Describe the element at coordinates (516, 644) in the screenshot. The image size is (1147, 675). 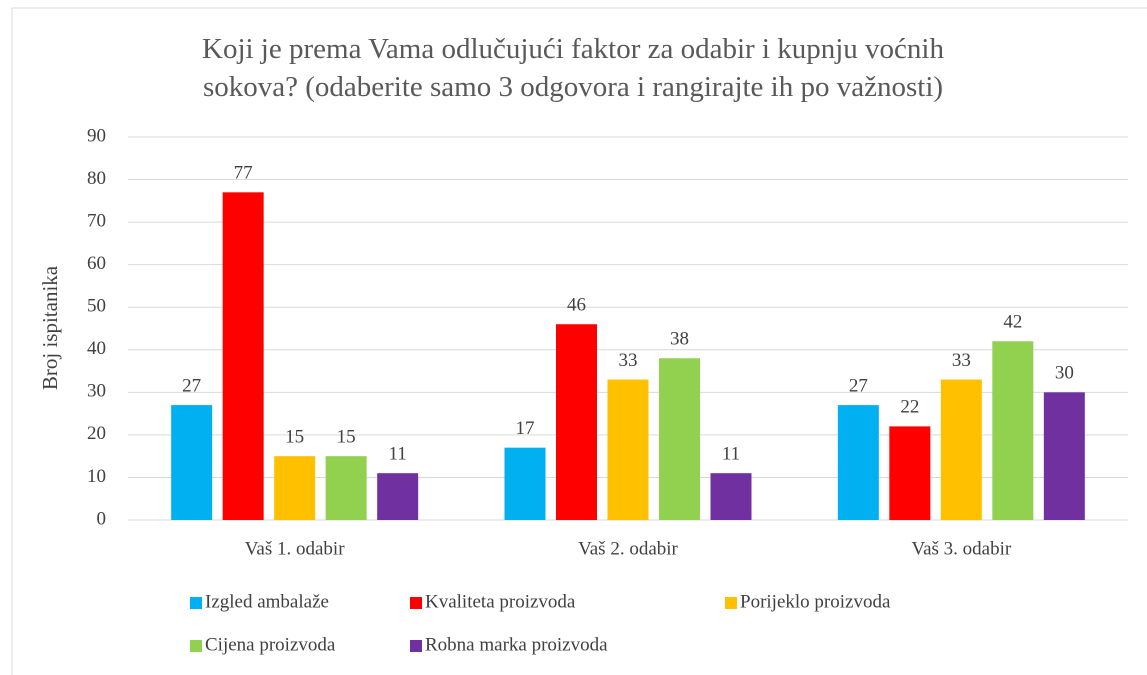
I see `legend-label: Robna marka proizvoda` at that location.